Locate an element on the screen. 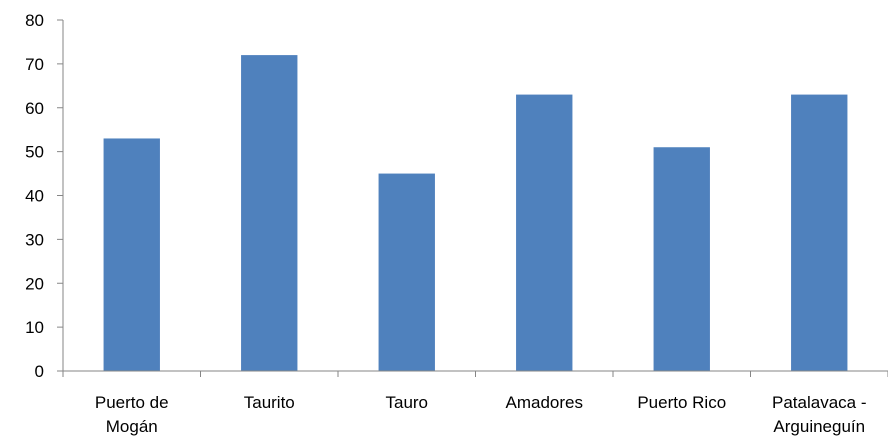 The image size is (888, 445). x-category-label: Patalavaca - Arguineguín is located at coordinates (819, 414).